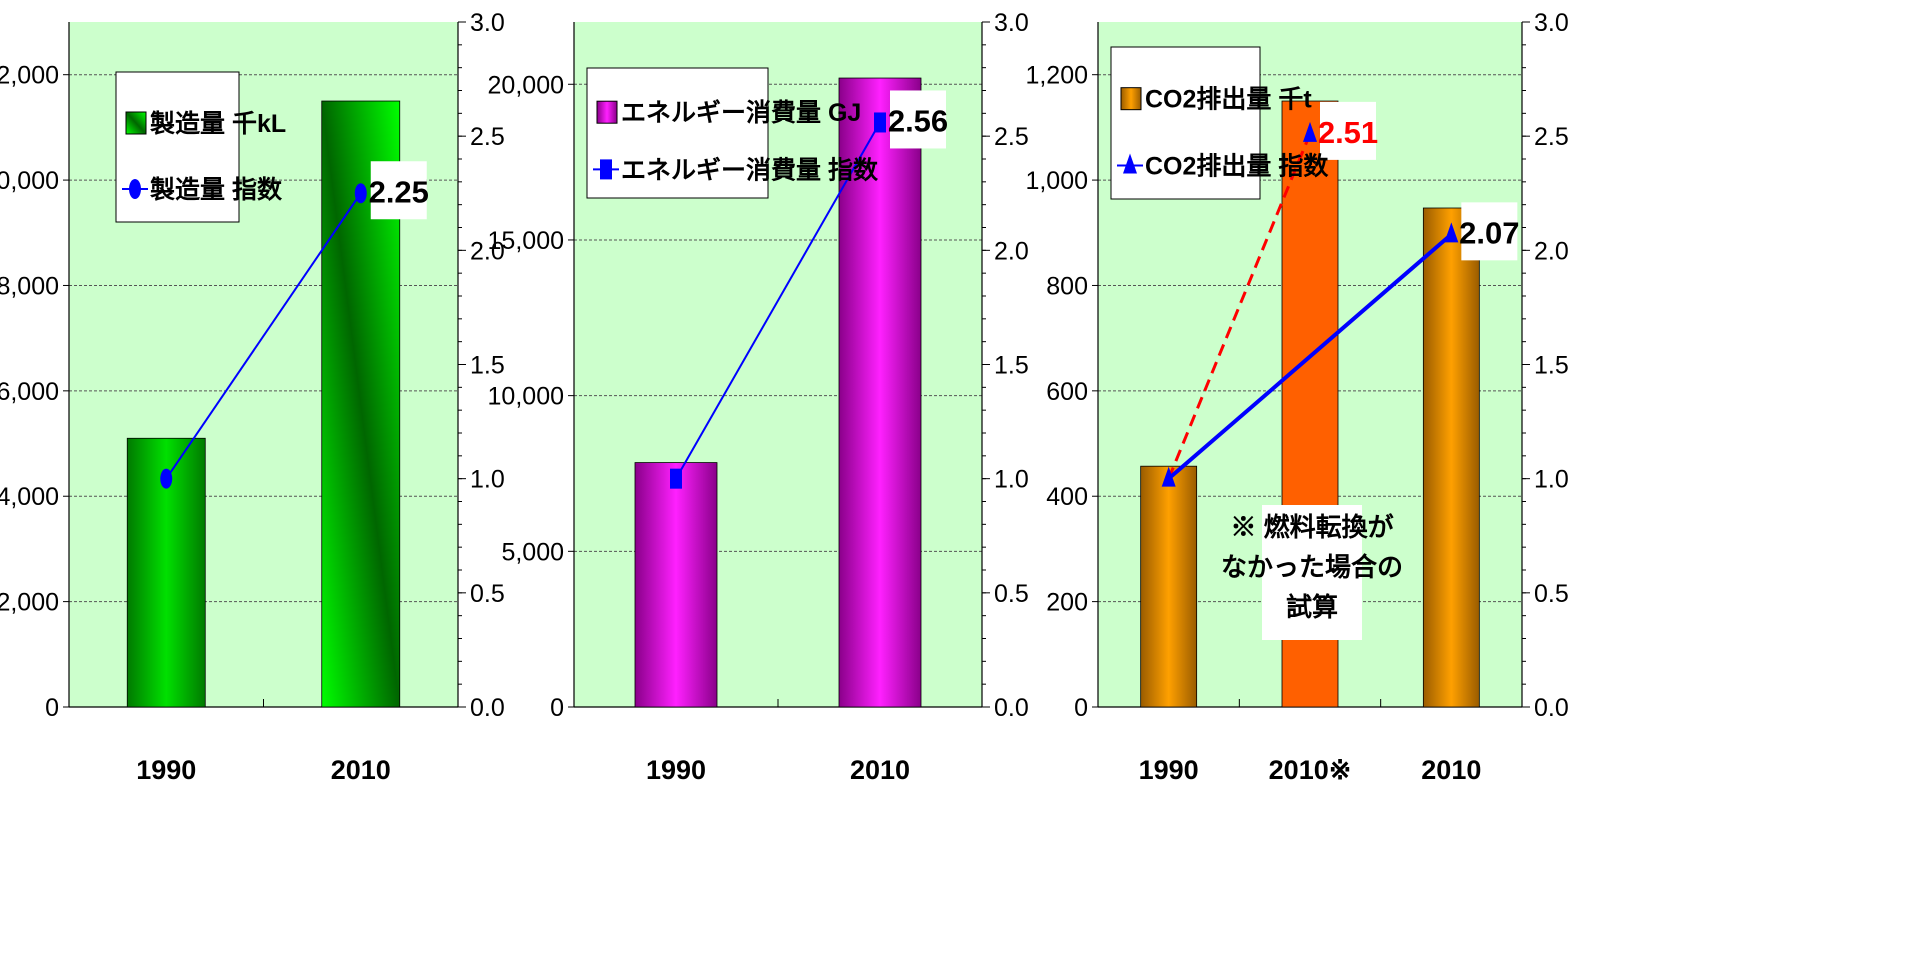 The image size is (1917, 957). I want to click on legend-label: CO2排出量 千t, so click(1228, 100).